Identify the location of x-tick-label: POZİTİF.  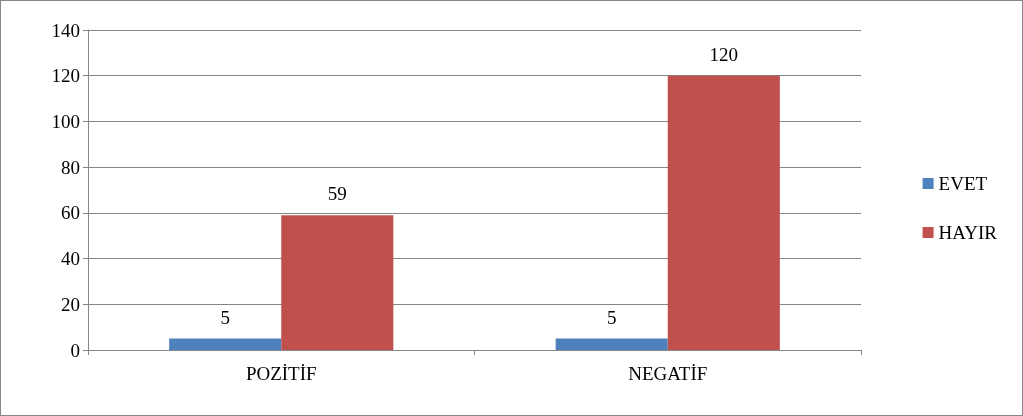
(281, 373).